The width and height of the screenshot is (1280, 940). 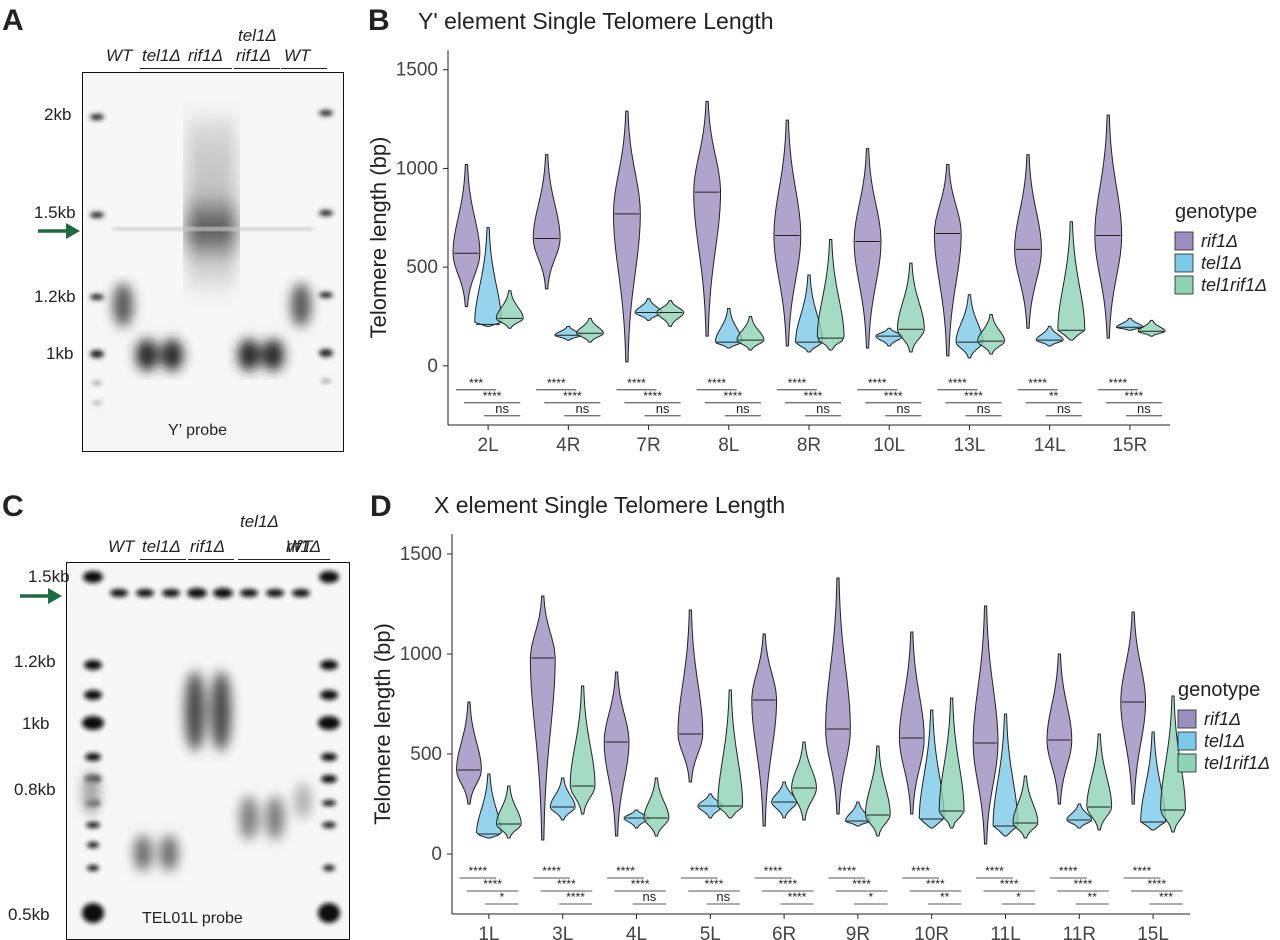 What do you see at coordinates (208, 751) in the screenshot?
I see `gel-c` at bounding box center [208, 751].